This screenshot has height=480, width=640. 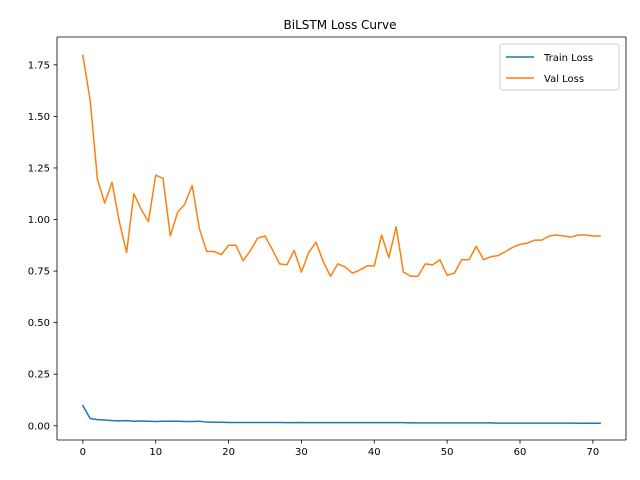 I want to click on y-tick-label: 0.00, so click(x=39, y=426).